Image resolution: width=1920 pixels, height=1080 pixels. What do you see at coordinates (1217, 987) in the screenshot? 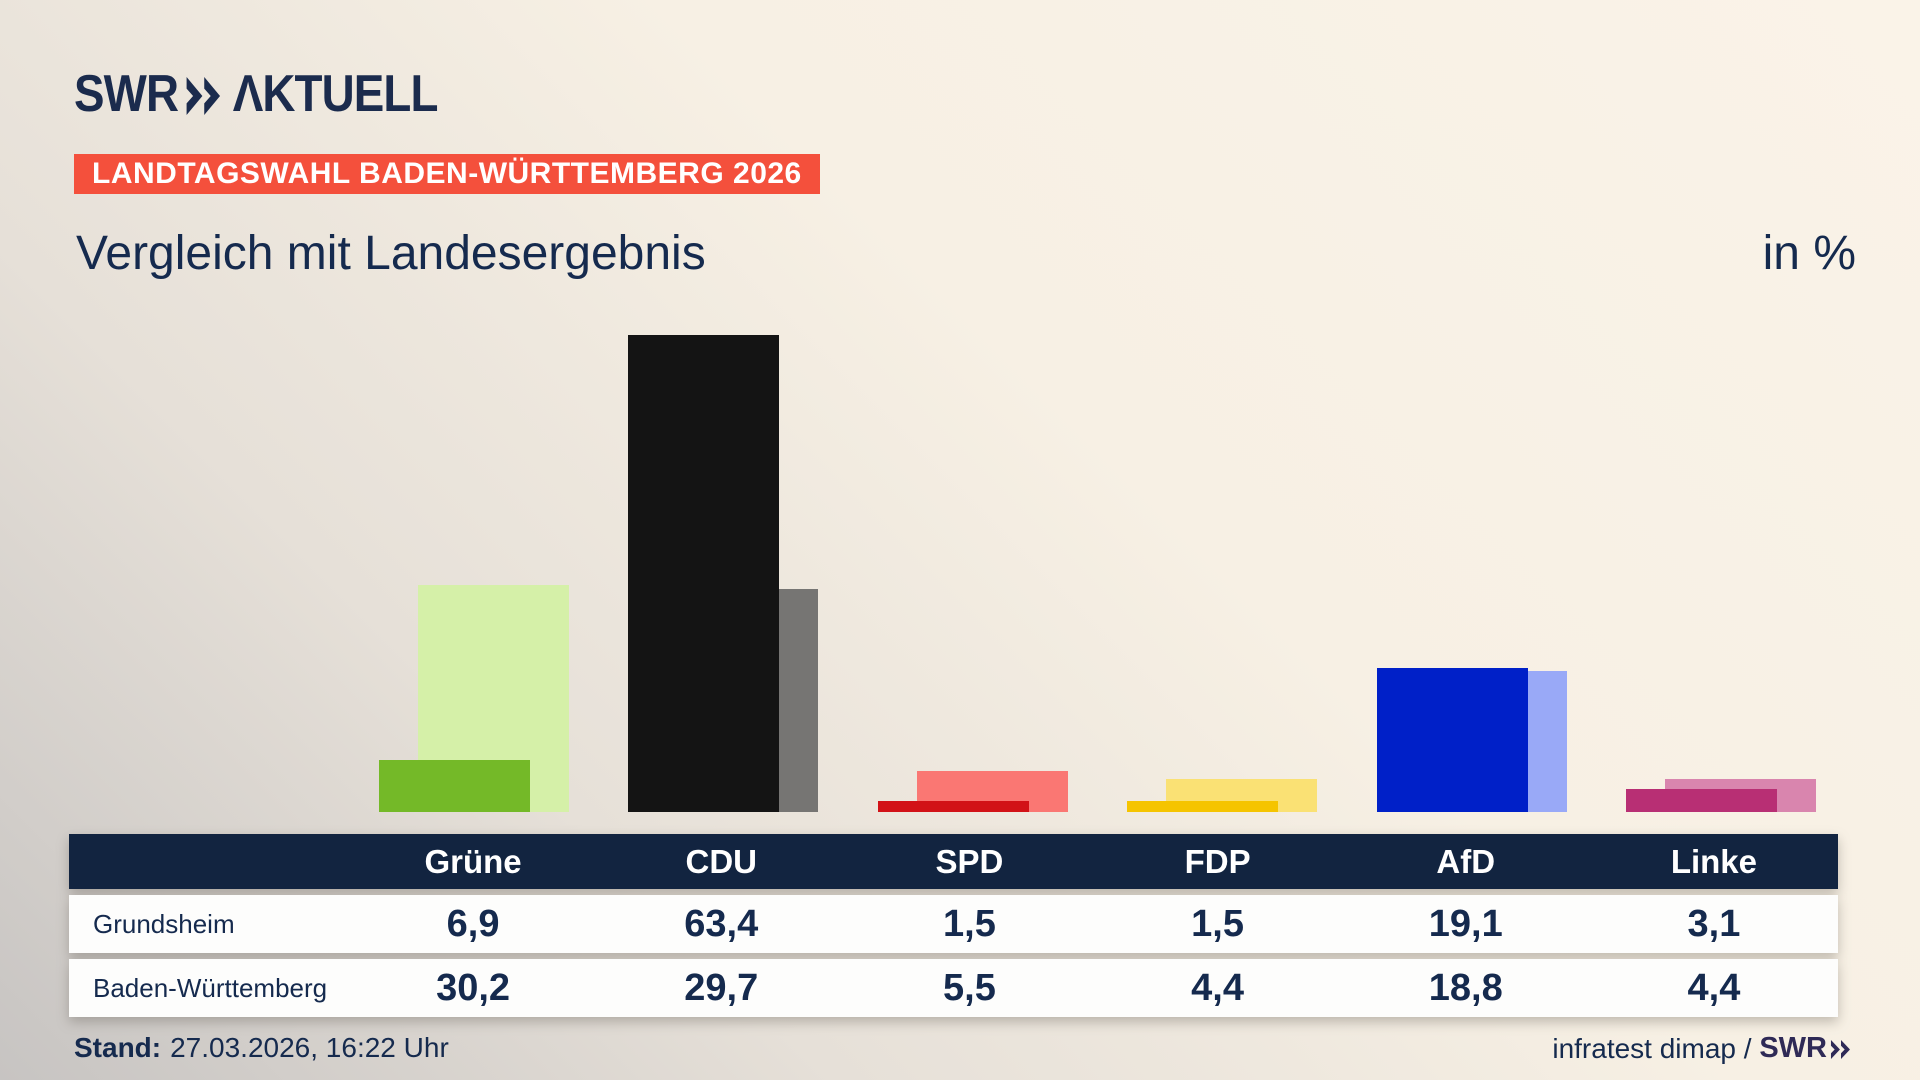
I see `value-cell-badenwrttemberg-fdp: 4,4` at bounding box center [1217, 987].